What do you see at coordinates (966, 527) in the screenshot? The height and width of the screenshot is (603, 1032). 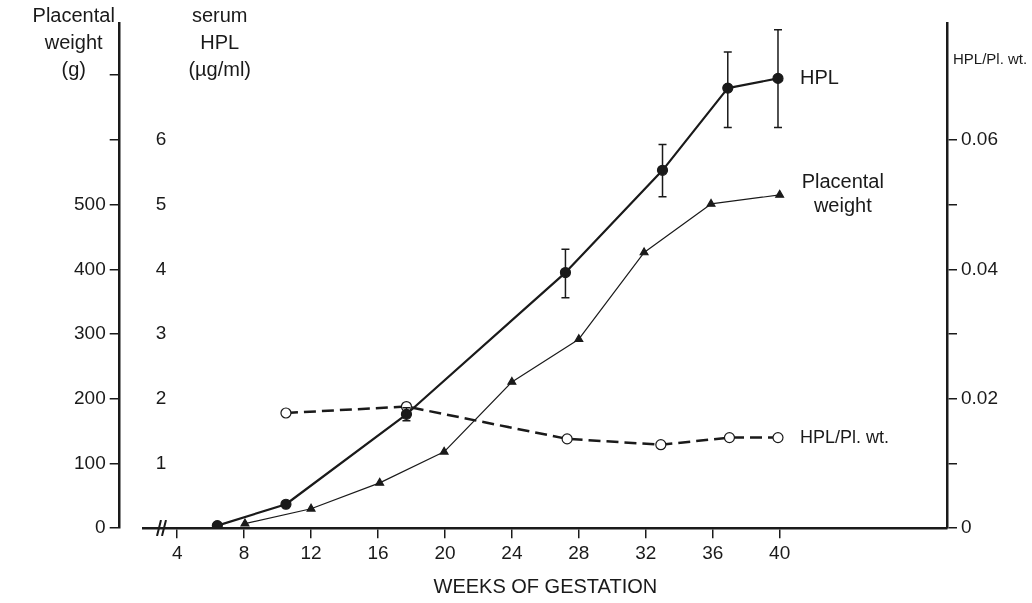 I see `y3-tick-label: 0` at bounding box center [966, 527].